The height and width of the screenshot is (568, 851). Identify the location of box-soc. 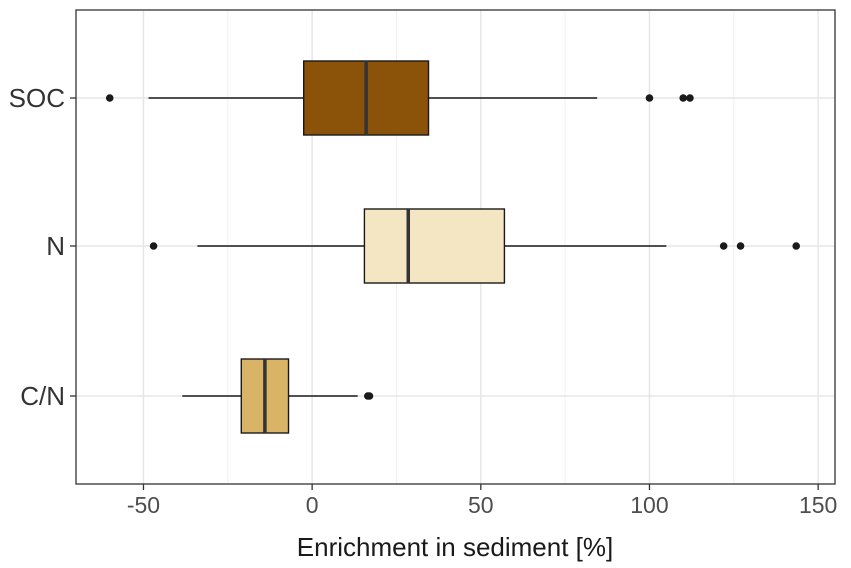
(399, 98).